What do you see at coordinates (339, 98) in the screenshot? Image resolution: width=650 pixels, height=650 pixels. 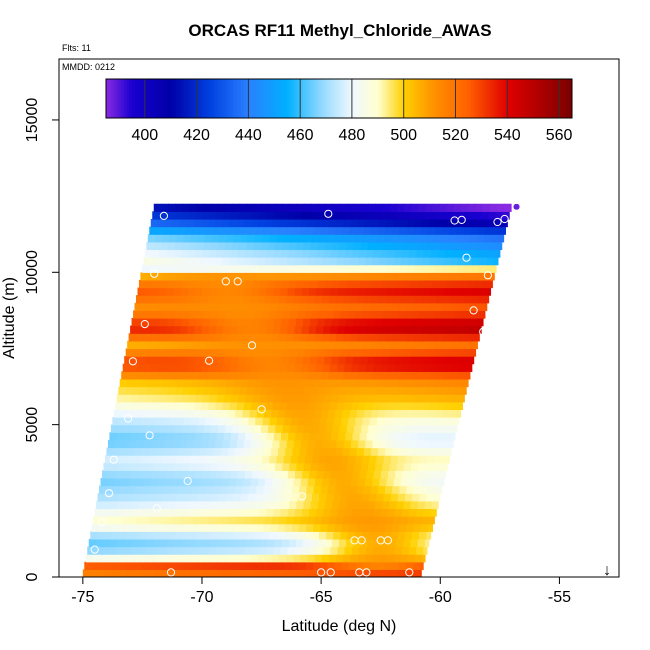 I see `colorbar-frame` at bounding box center [339, 98].